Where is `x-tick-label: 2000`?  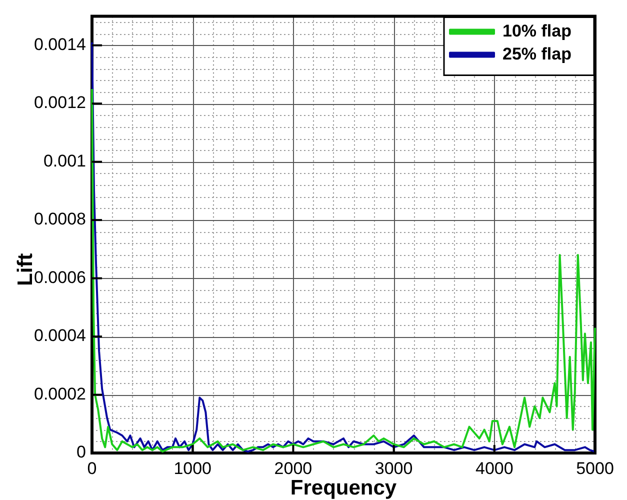
x-tick-label: 2000 is located at coordinates (293, 468).